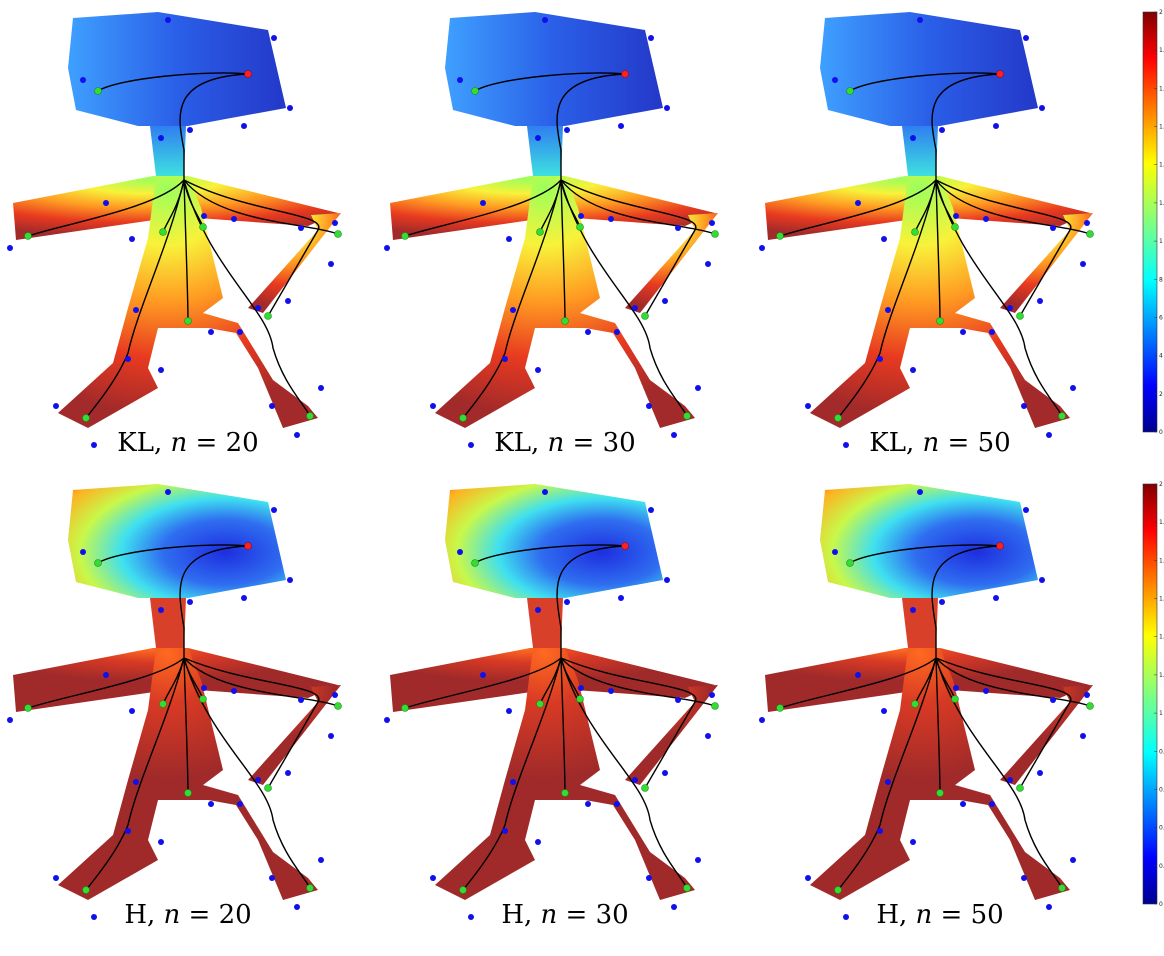 The width and height of the screenshot is (1164, 956). Describe the element at coordinates (1161, 317) in the screenshot. I see `colorbar-tick-label: 6` at that location.